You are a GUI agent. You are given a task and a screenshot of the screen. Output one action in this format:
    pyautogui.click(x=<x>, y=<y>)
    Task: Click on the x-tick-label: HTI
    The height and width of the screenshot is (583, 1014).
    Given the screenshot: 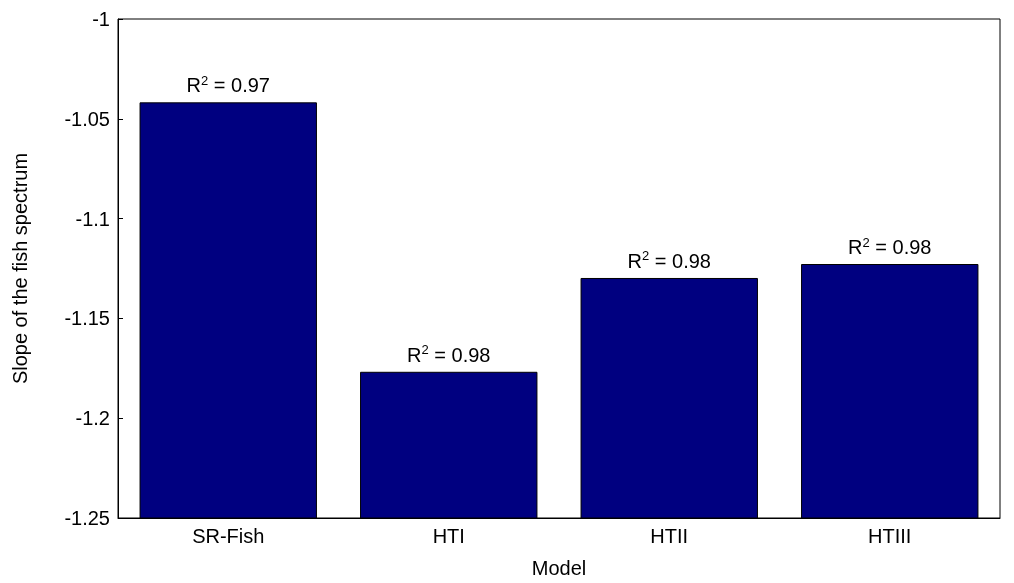 What is the action you would take?
    pyautogui.click(x=448, y=536)
    